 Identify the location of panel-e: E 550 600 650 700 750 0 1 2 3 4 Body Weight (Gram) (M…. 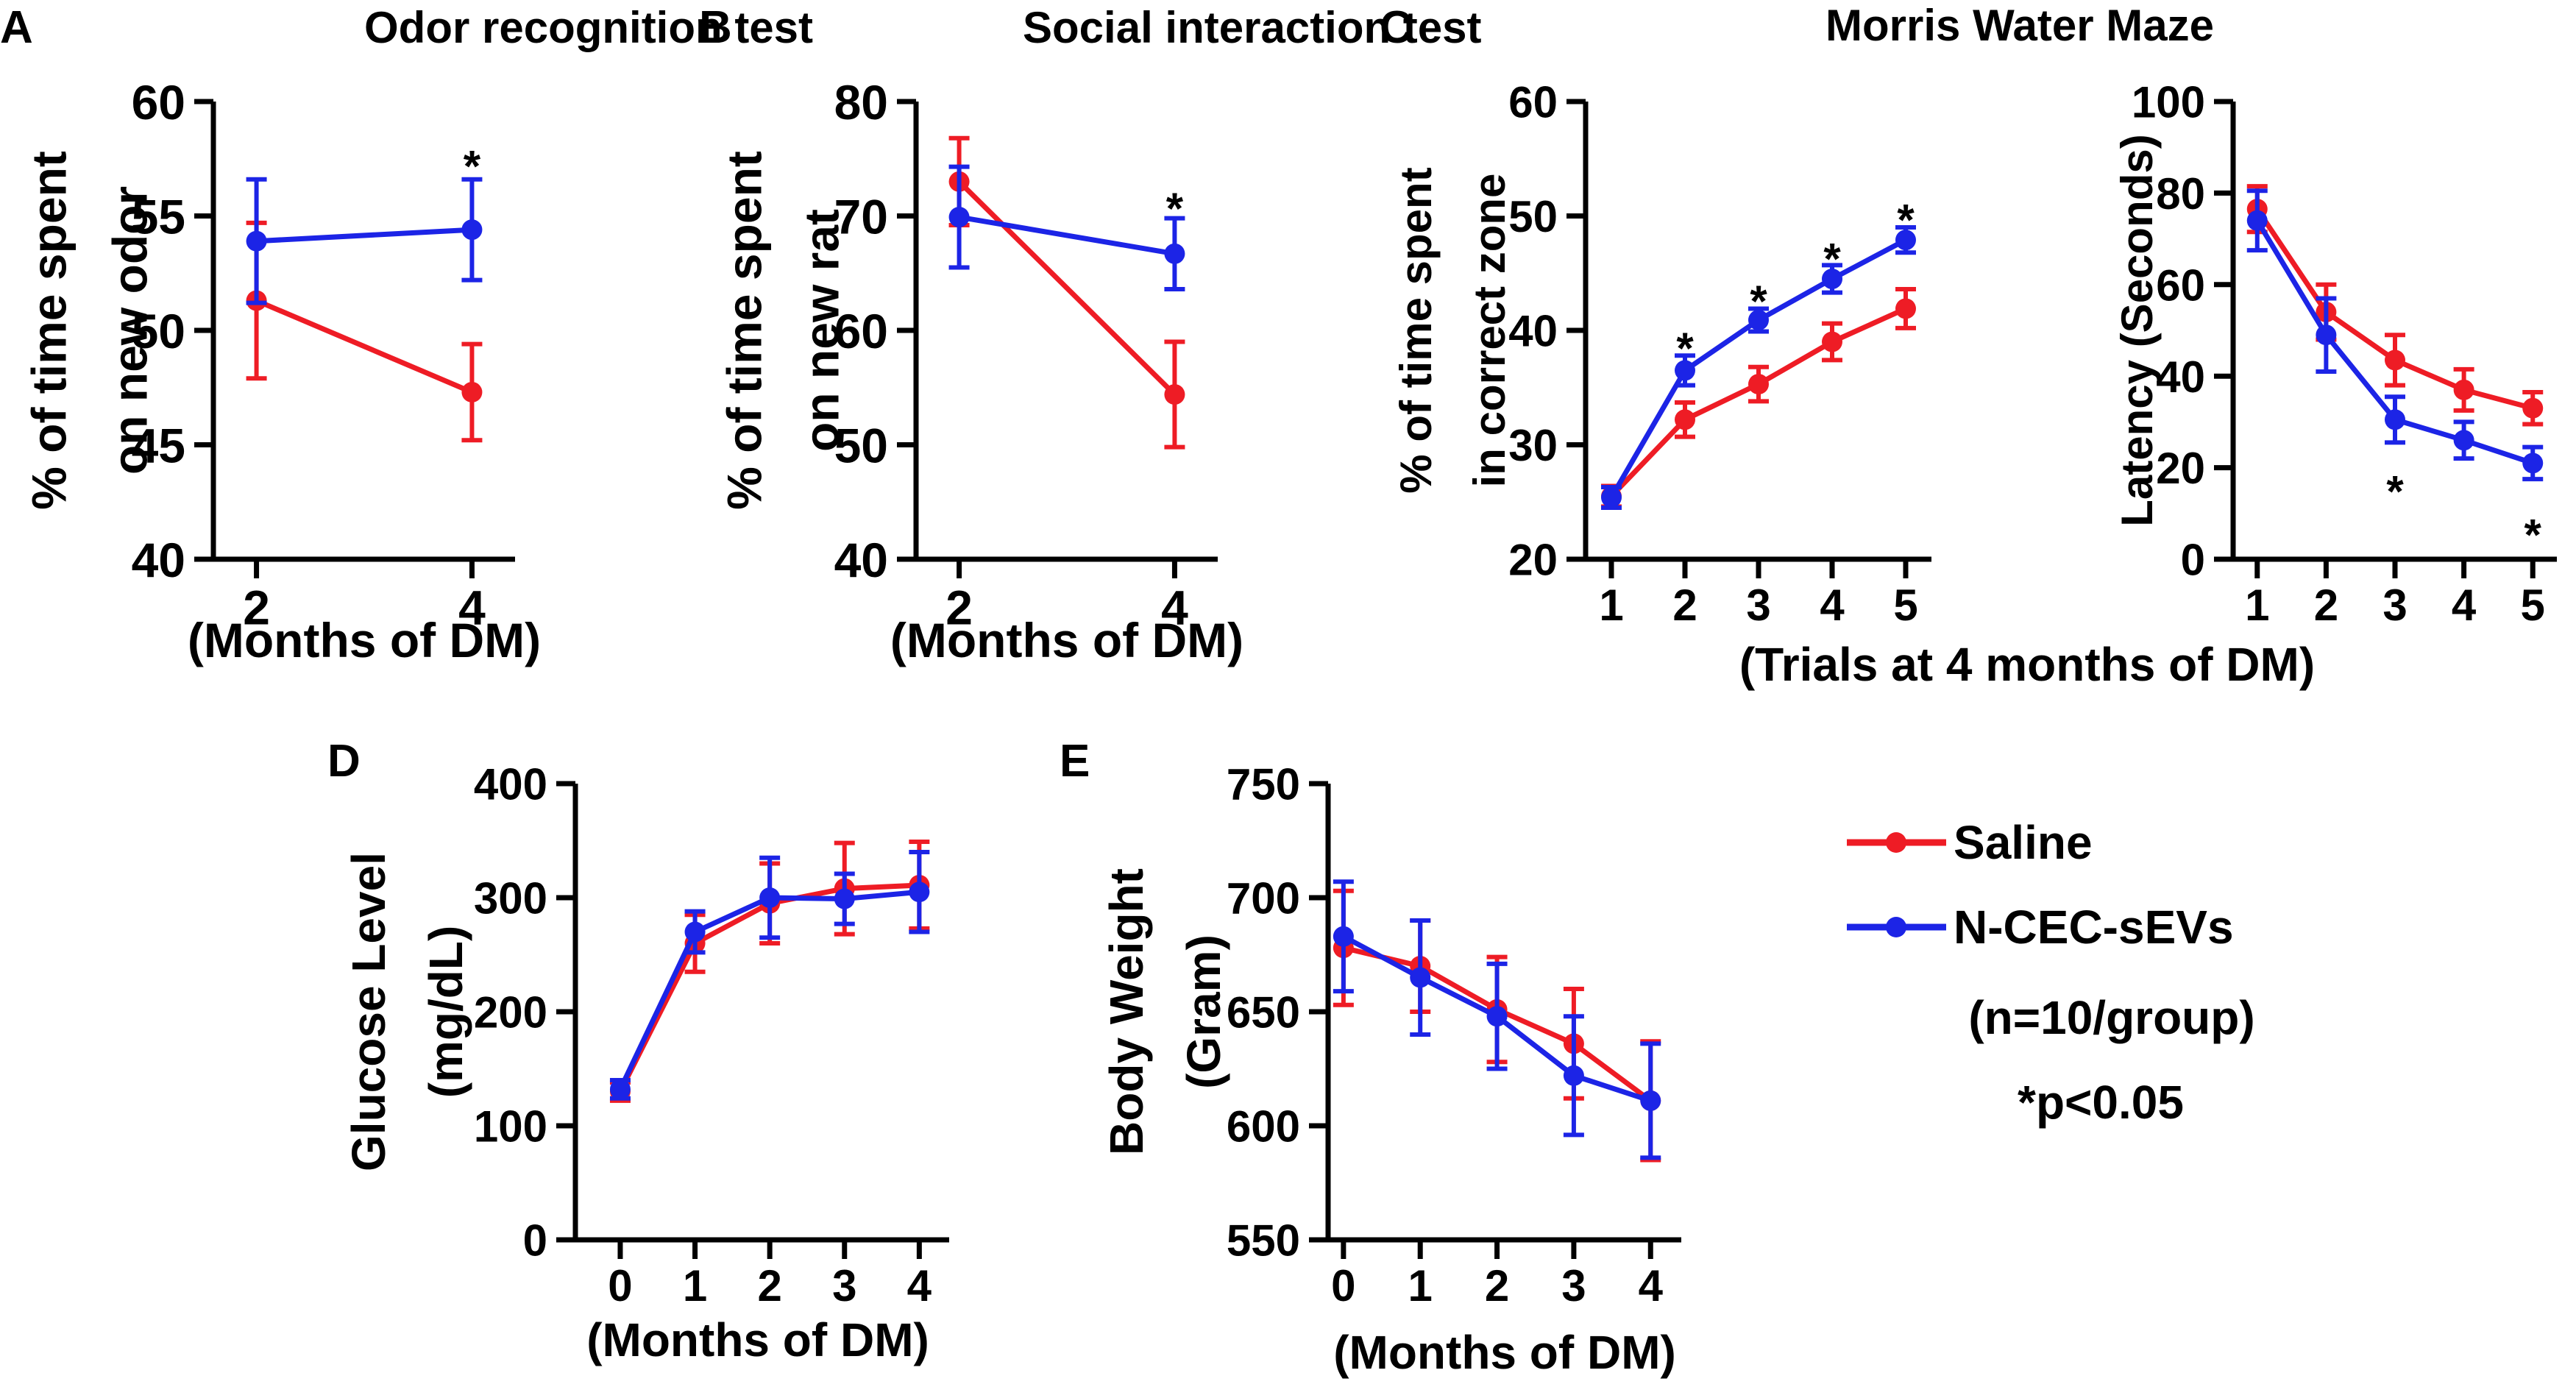
(1370, 1057).